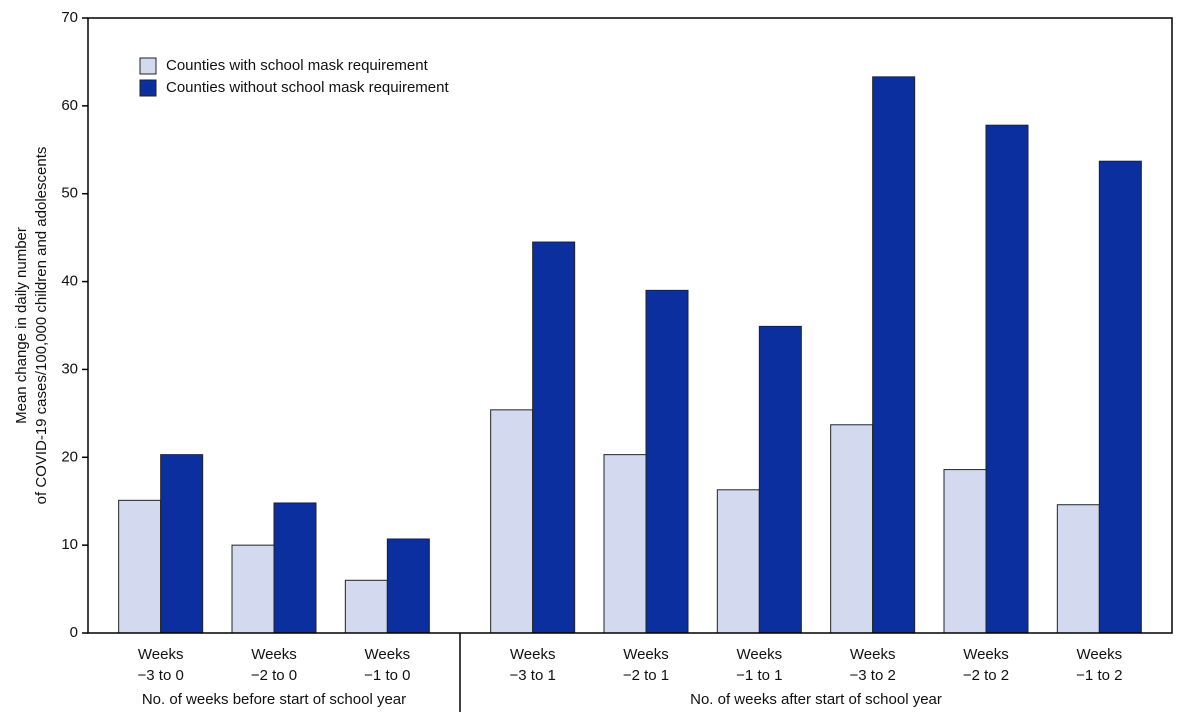 The height and width of the screenshot is (726, 1185). I want to click on y-tick-label: 50, so click(69, 193).